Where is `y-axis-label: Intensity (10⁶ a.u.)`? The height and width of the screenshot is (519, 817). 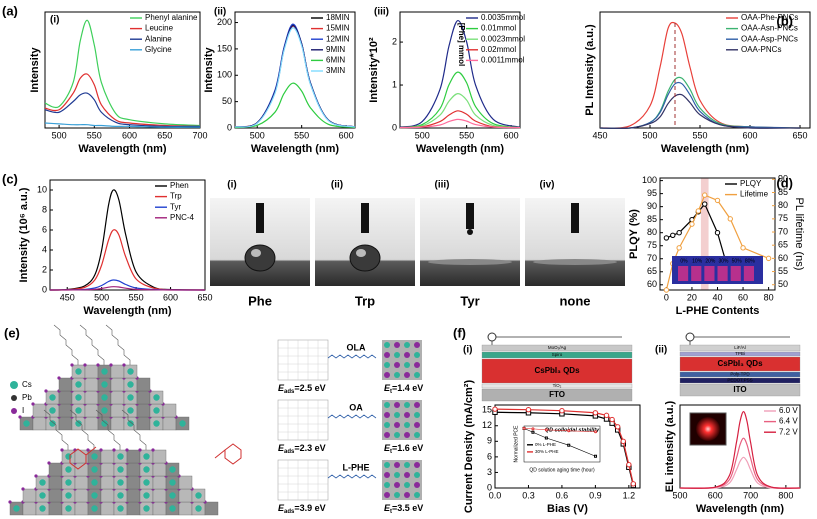
y-axis-label: Intensity (10⁶ a.u.) is located at coordinates (24, 234).